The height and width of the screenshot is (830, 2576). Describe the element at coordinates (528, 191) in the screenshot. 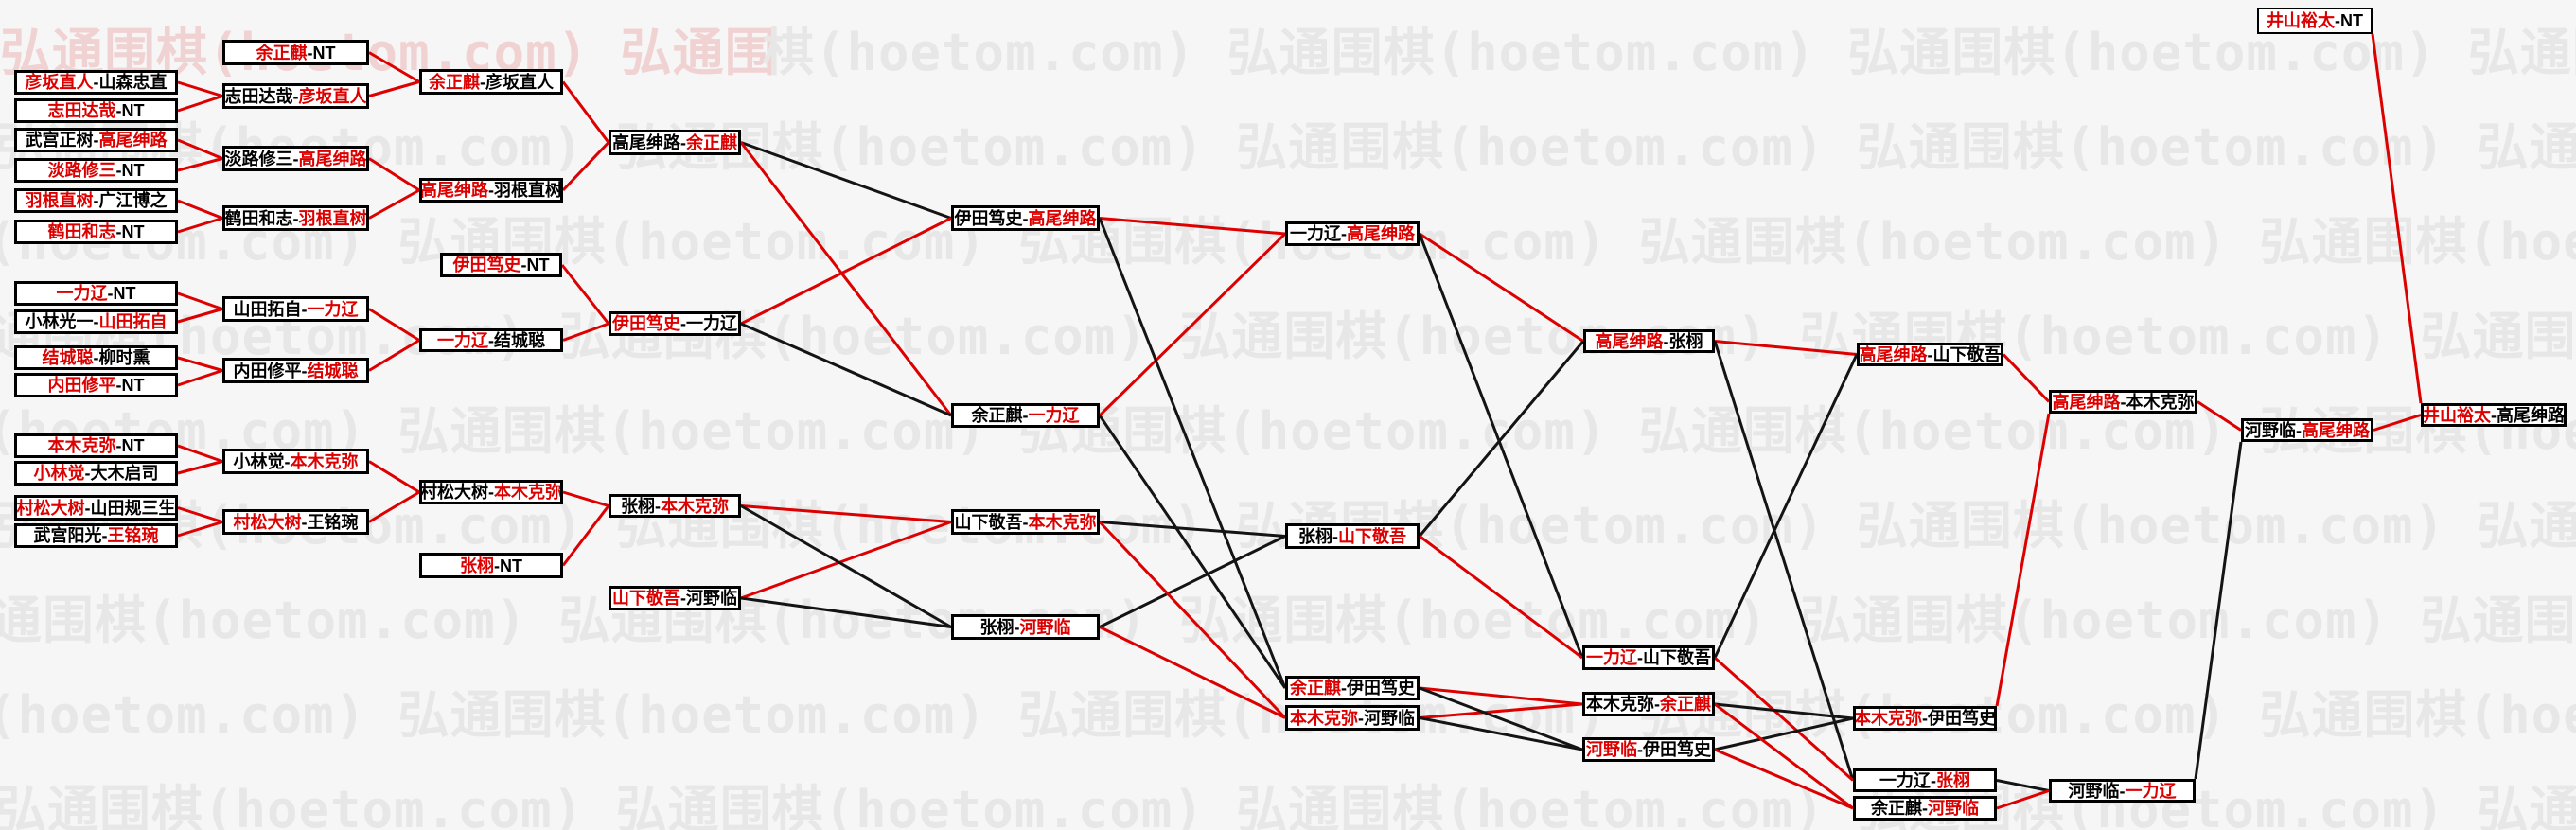

I see `player-b: 羽根直树` at that location.